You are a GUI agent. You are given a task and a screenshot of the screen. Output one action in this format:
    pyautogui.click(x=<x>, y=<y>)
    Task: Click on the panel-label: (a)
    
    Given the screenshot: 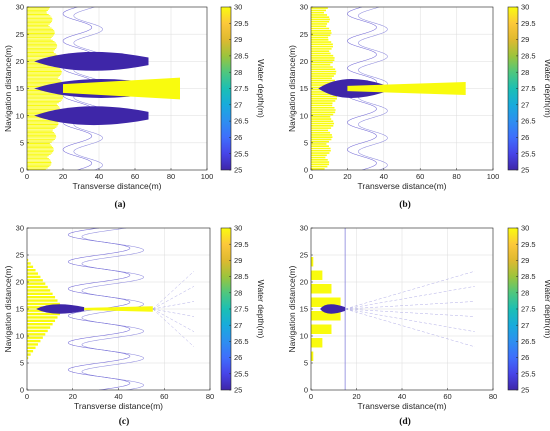 What is the action you would take?
    pyautogui.click(x=119, y=204)
    